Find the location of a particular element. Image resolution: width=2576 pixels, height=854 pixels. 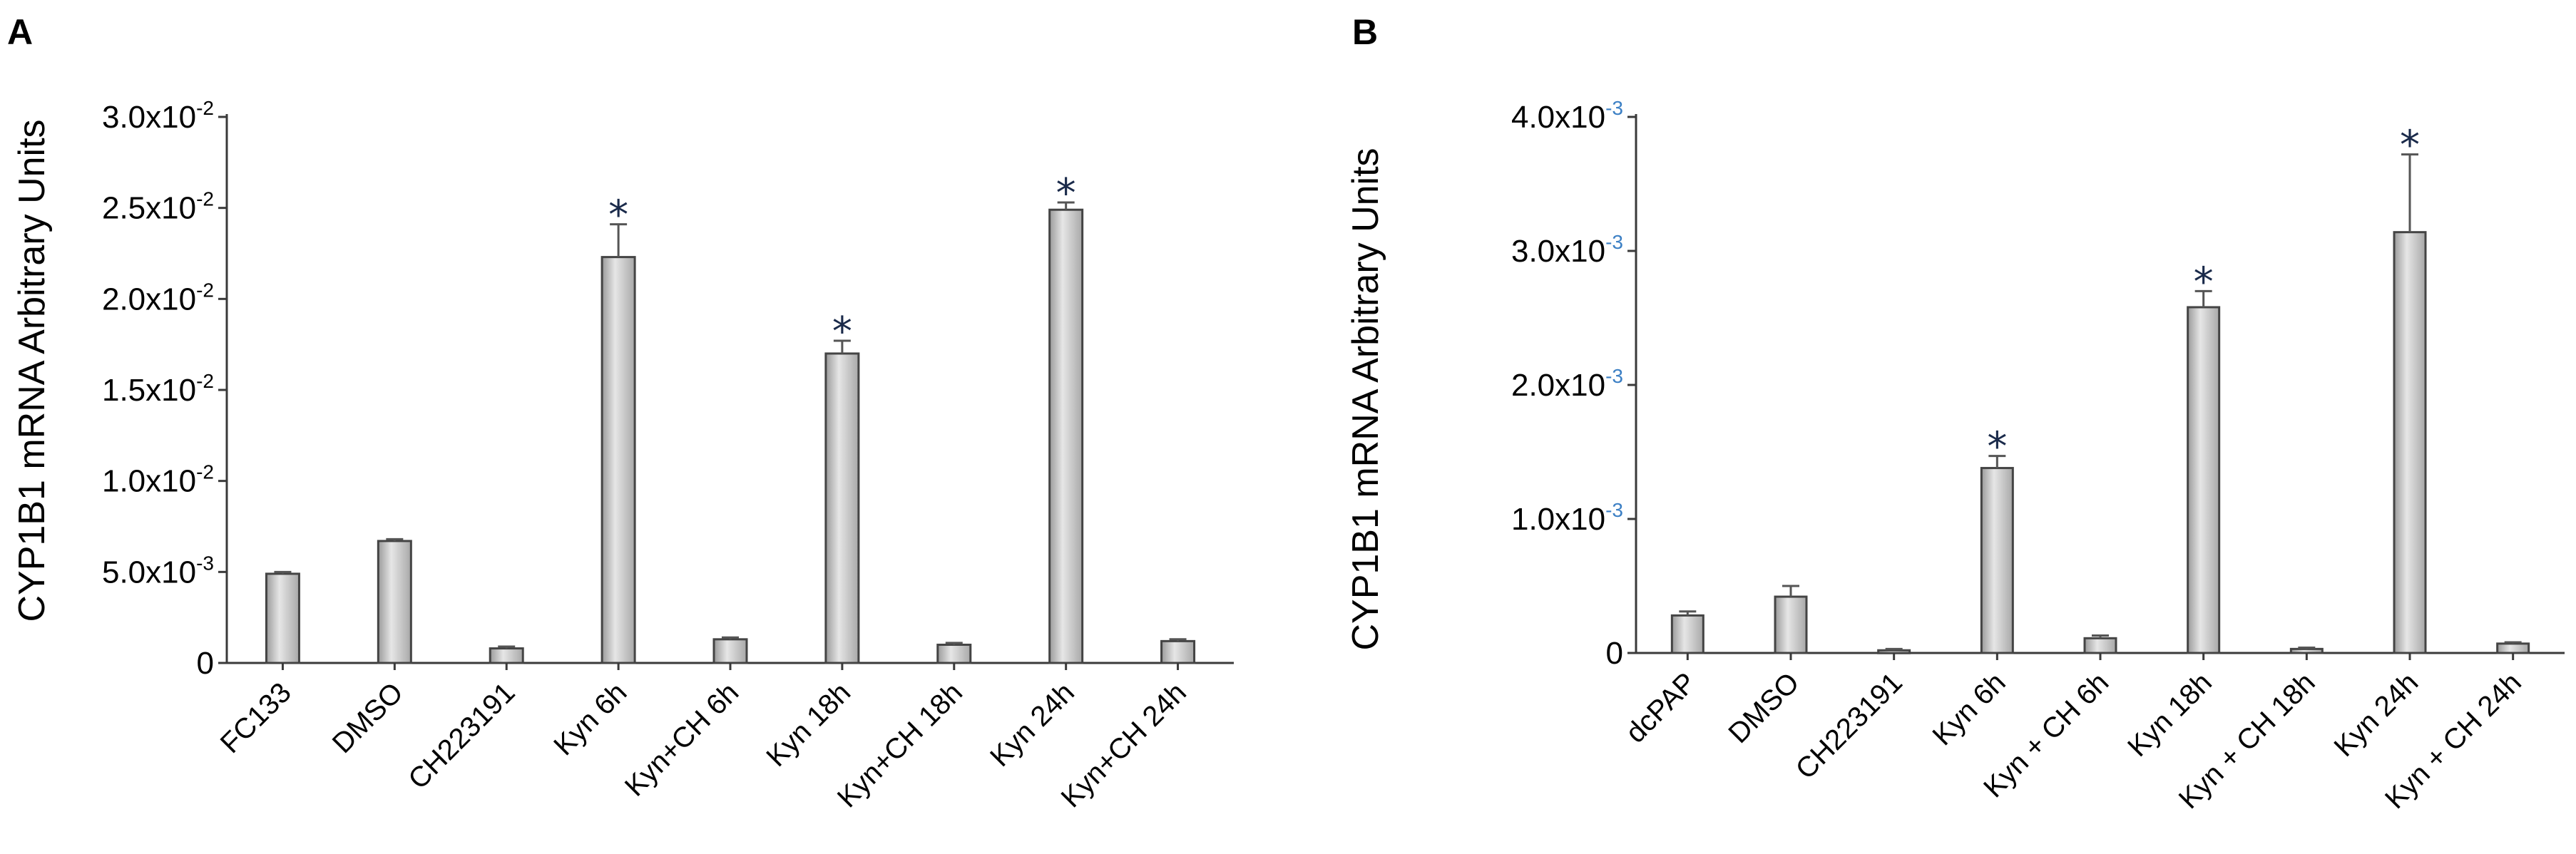

x-tick-label-a: Kyn+CH 6h is located at coordinates (682, 739).